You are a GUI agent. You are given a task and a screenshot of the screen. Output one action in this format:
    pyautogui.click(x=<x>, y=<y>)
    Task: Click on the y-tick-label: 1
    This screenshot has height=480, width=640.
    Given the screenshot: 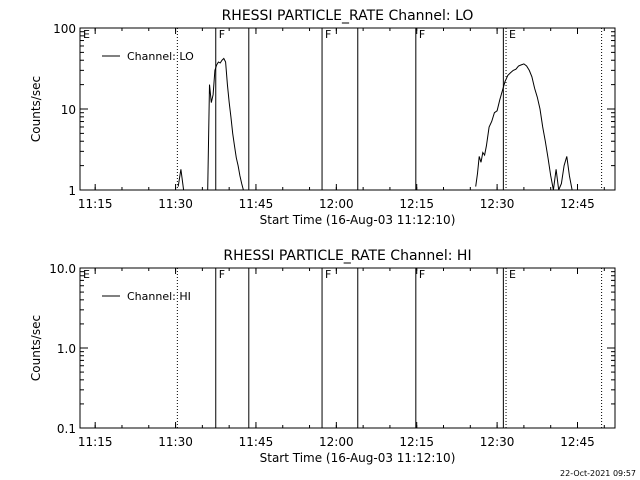 What is the action you would take?
    pyautogui.click(x=72, y=191)
    